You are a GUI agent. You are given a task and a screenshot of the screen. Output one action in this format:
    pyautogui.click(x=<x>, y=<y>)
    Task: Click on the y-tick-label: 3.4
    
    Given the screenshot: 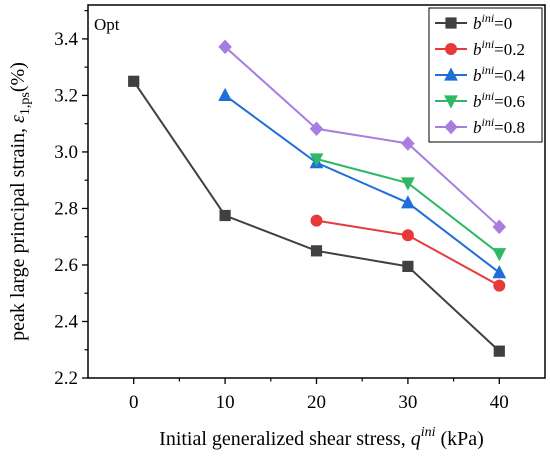 What is the action you would take?
    pyautogui.click(x=66, y=39)
    